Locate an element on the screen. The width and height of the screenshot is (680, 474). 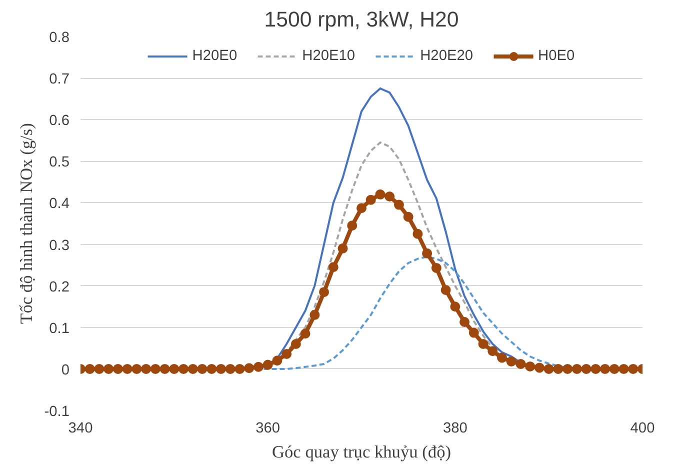
x-tick-label: 380 is located at coordinates (455, 428).